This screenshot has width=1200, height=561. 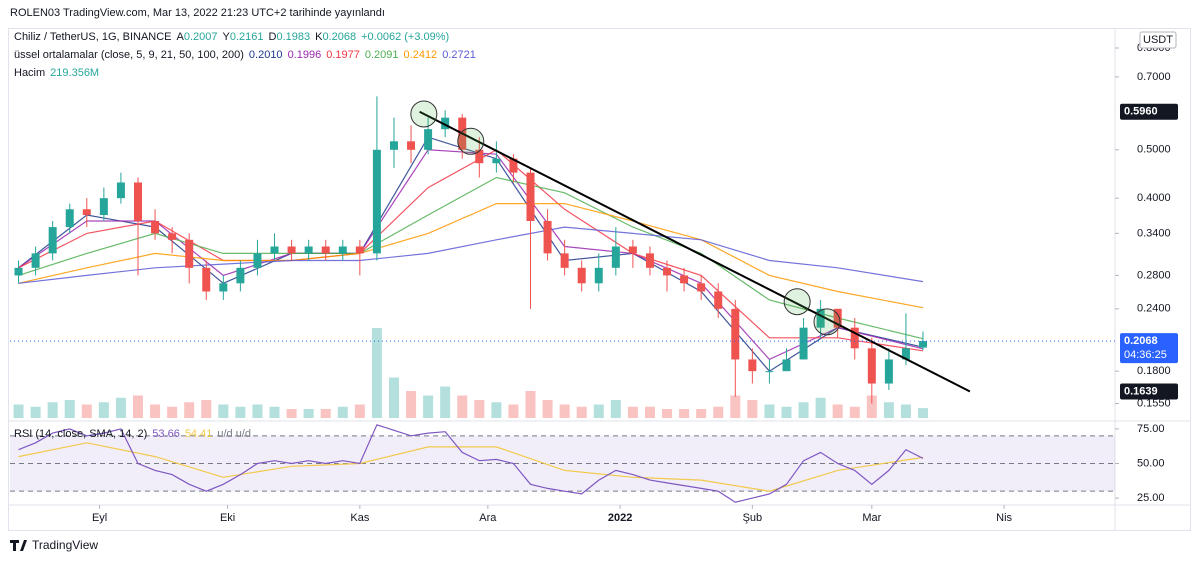 I want to click on x-tick-label: Kas, so click(x=359, y=518).